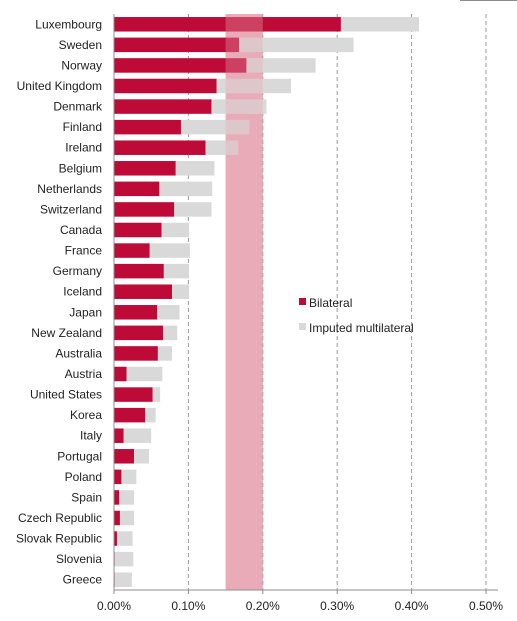 This screenshot has width=517, height=621. What do you see at coordinates (81, 230) in the screenshot?
I see `category-label: Canada` at bounding box center [81, 230].